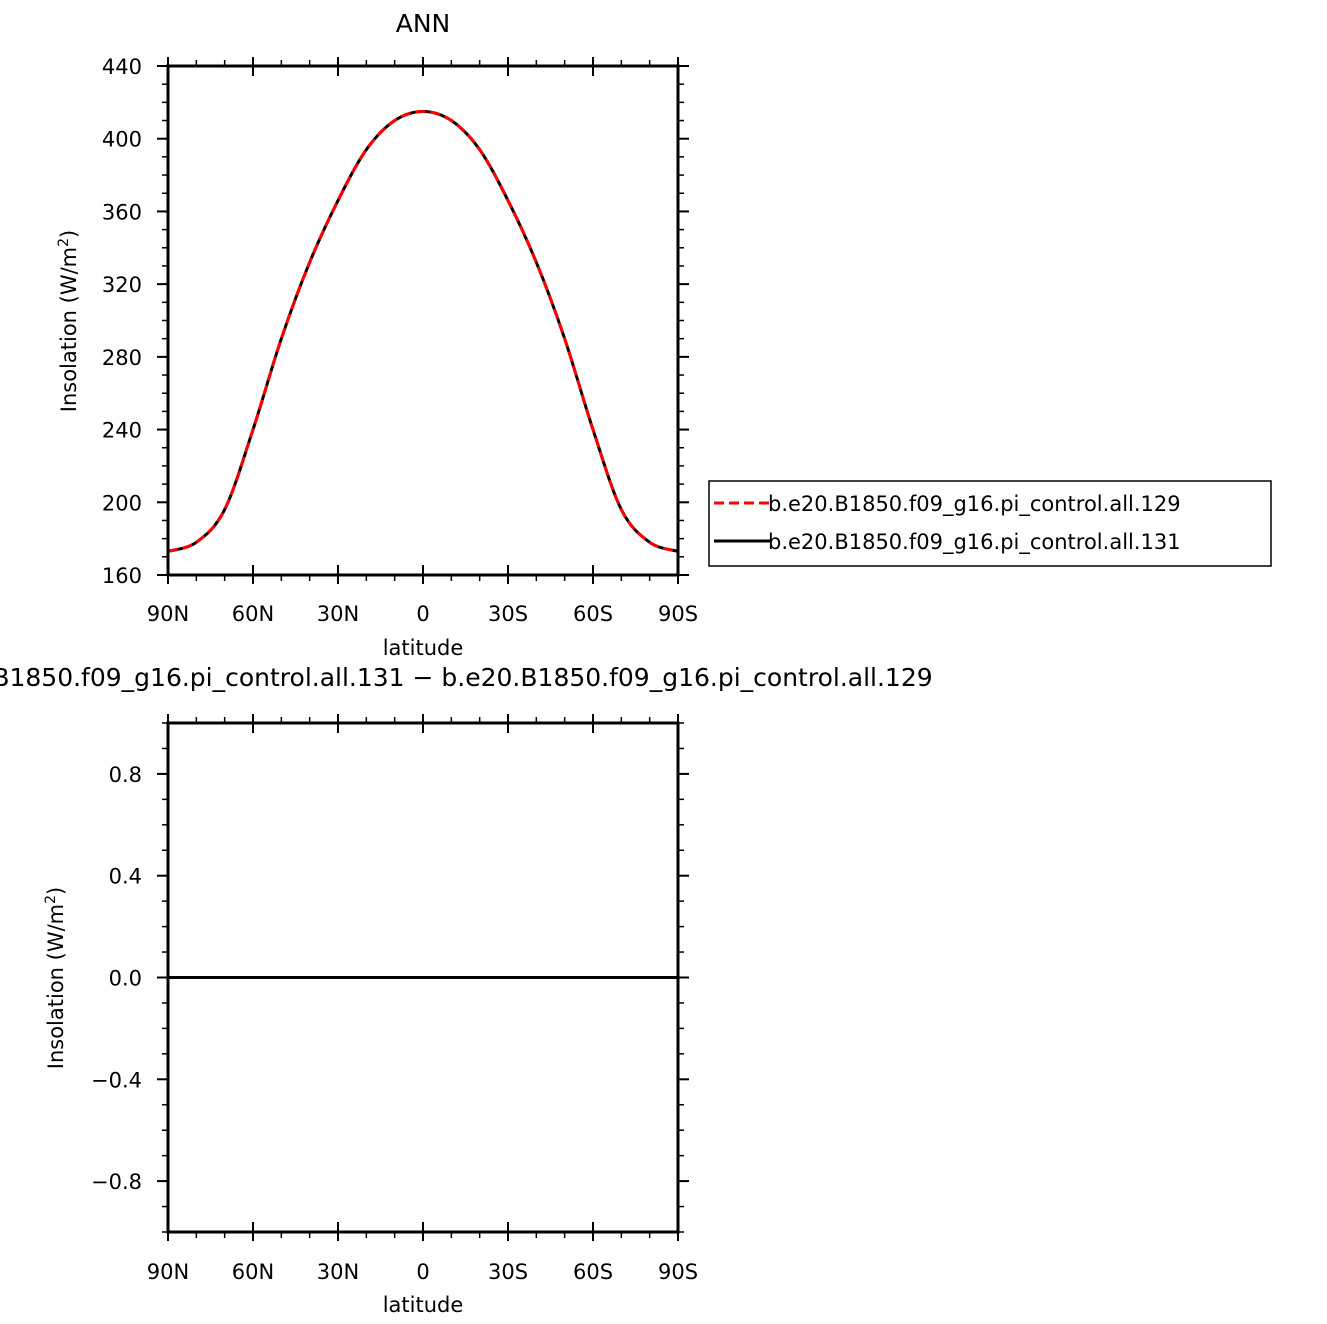 This screenshot has height=1324, width=1327. Describe the element at coordinates (122, 321) in the screenshot. I see `y-tick-labels: 160 200 240 280 320 360 400 440` at that location.